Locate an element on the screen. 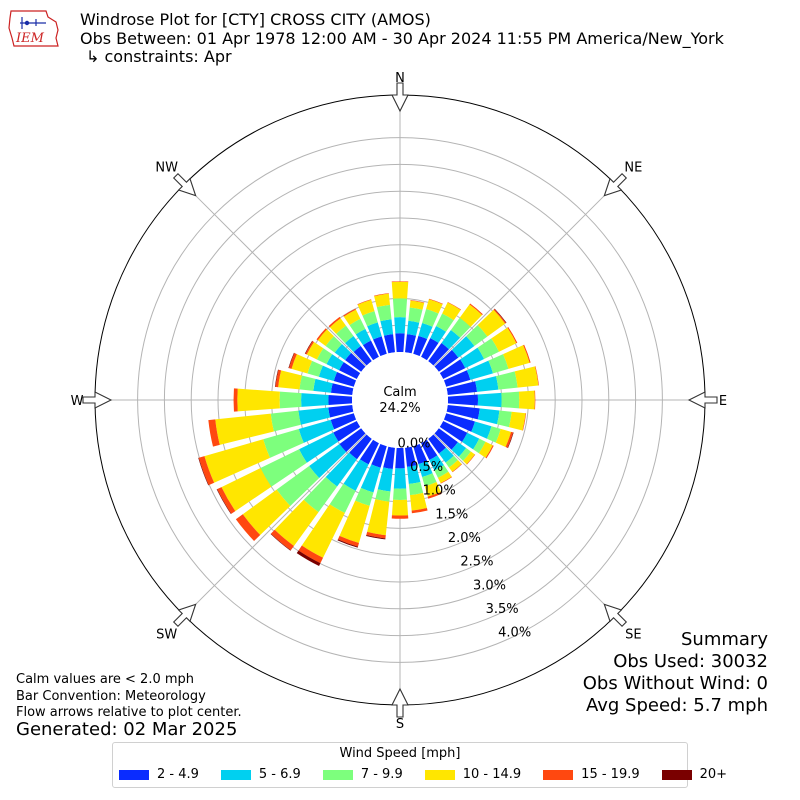 The height and width of the screenshot is (800, 800). compass-label-s: S is located at coordinates (400, 724).